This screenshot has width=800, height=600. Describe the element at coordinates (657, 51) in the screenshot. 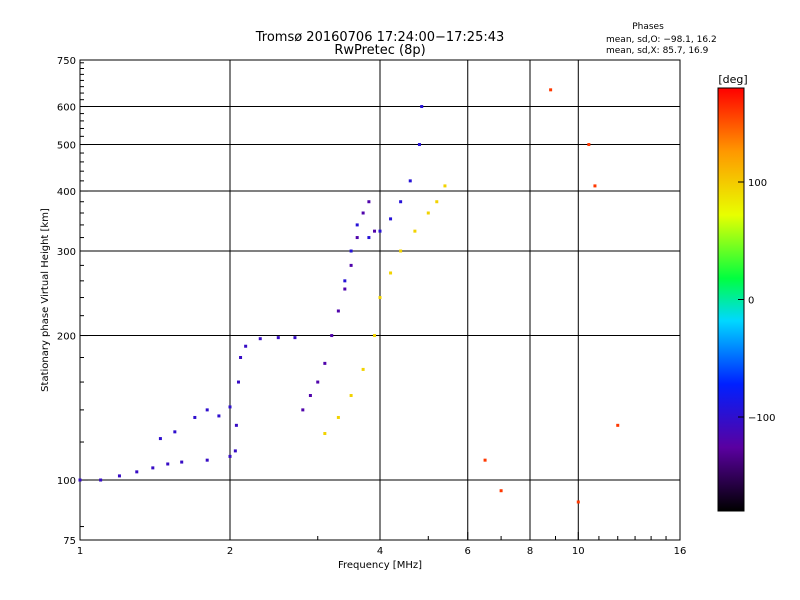

I see `phase-x-stats: mean, sd,X: 85.7, 16.9` at that location.